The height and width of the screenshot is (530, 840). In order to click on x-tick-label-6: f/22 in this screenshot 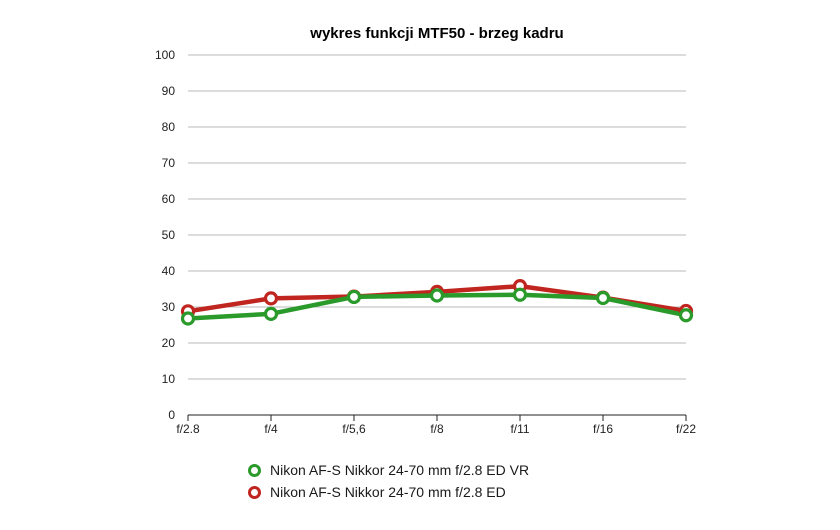, I will do `click(686, 429)`.